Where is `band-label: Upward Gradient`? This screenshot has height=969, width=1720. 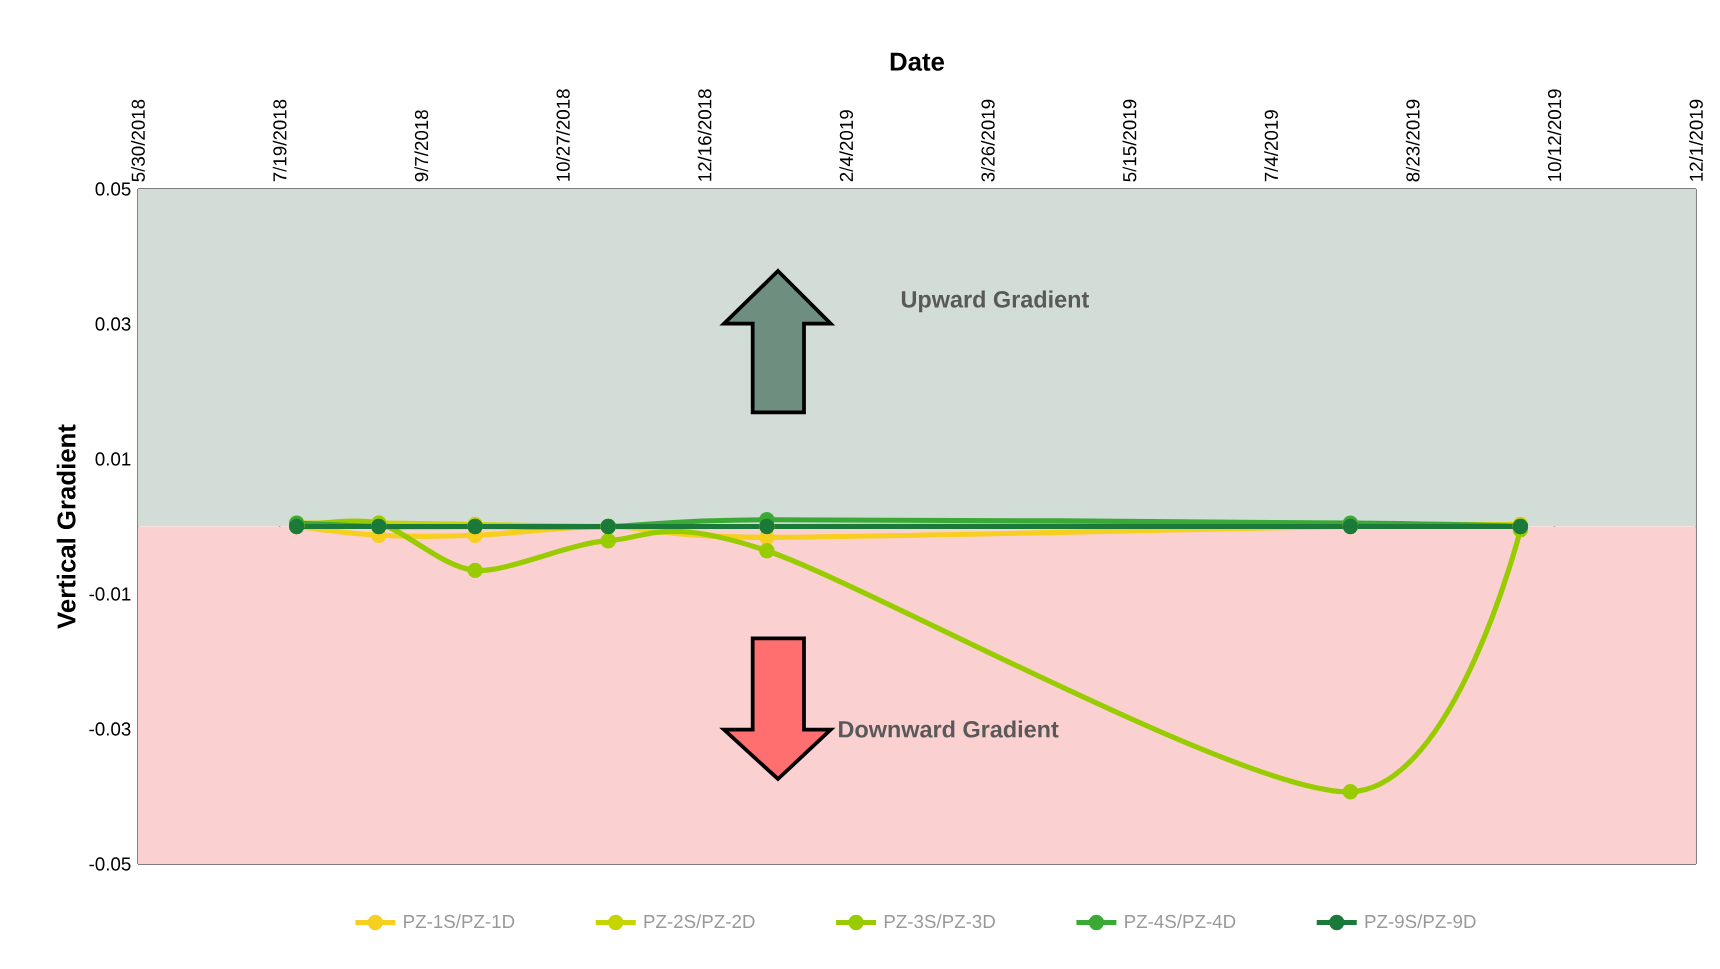 band-label: Upward Gradient is located at coordinates (995, 301).